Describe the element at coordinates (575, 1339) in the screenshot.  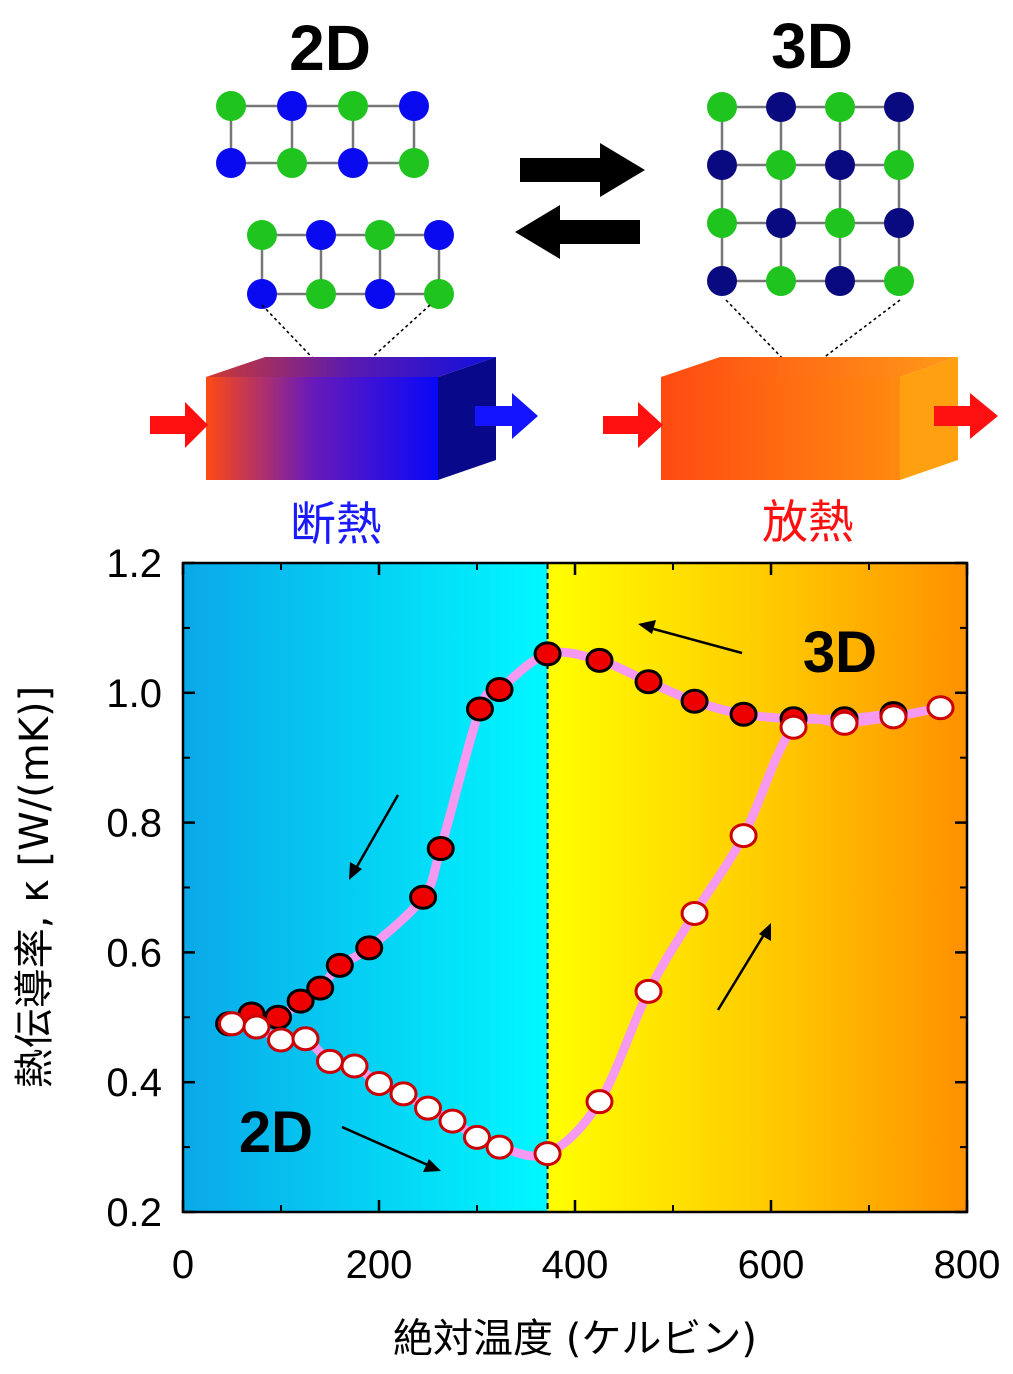
I see `x-axis-title: 絶対温度 (ケルビン)` at that location.